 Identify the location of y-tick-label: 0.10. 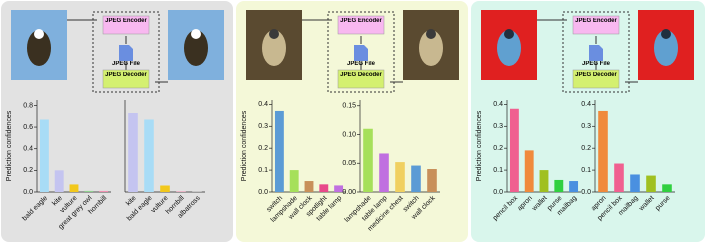
(349, 134).